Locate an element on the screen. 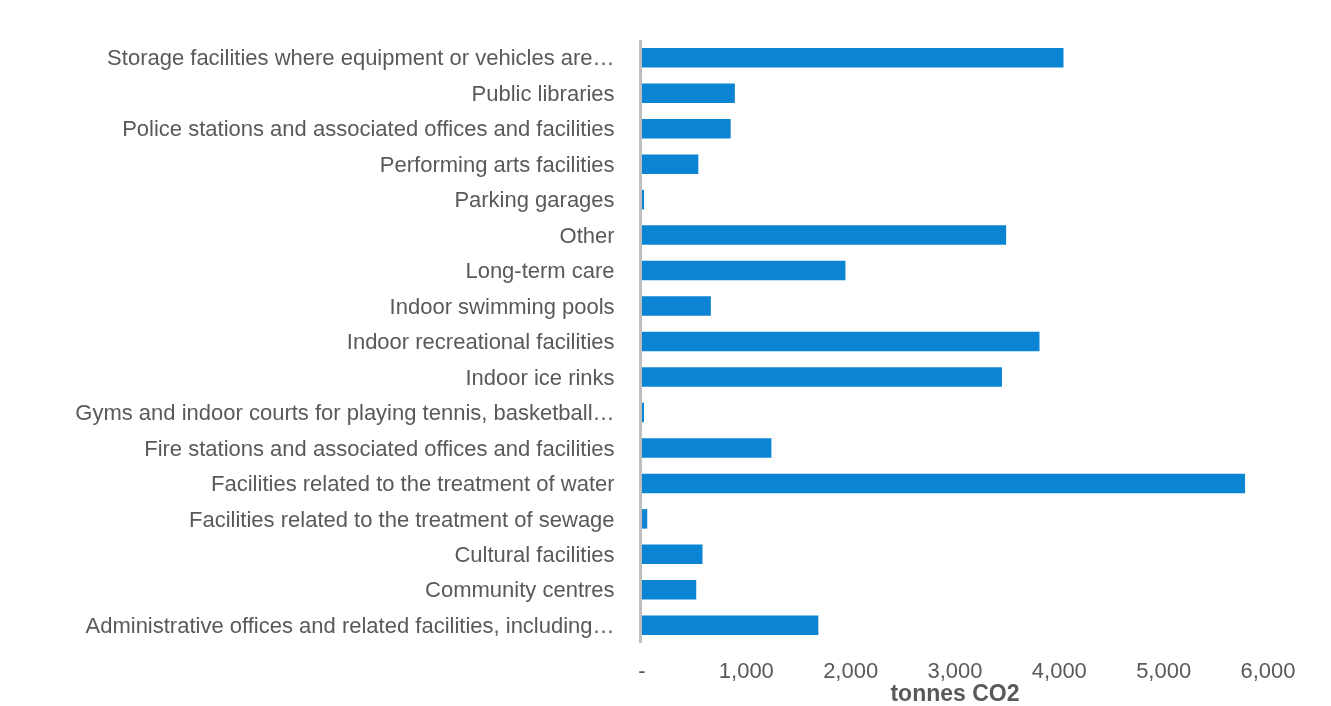 This screenshot has height=706, width=1331. x-tick-label: - is located at coordinates (642, 670).